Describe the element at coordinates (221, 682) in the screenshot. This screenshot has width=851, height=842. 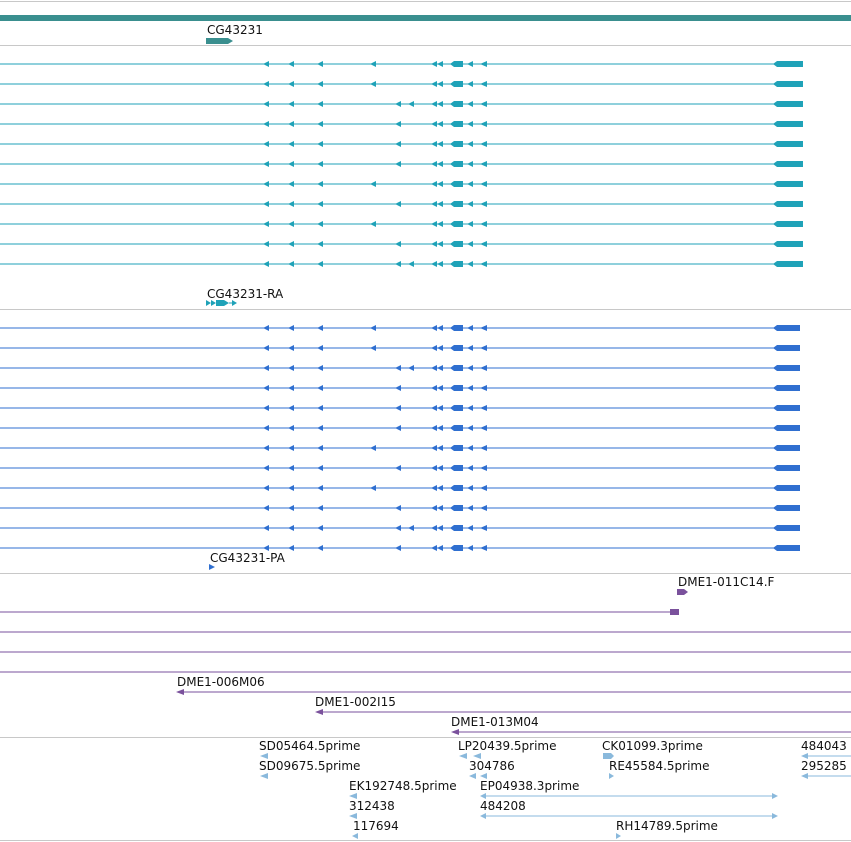
I see `clone-label: DME1-006M06` at that location.